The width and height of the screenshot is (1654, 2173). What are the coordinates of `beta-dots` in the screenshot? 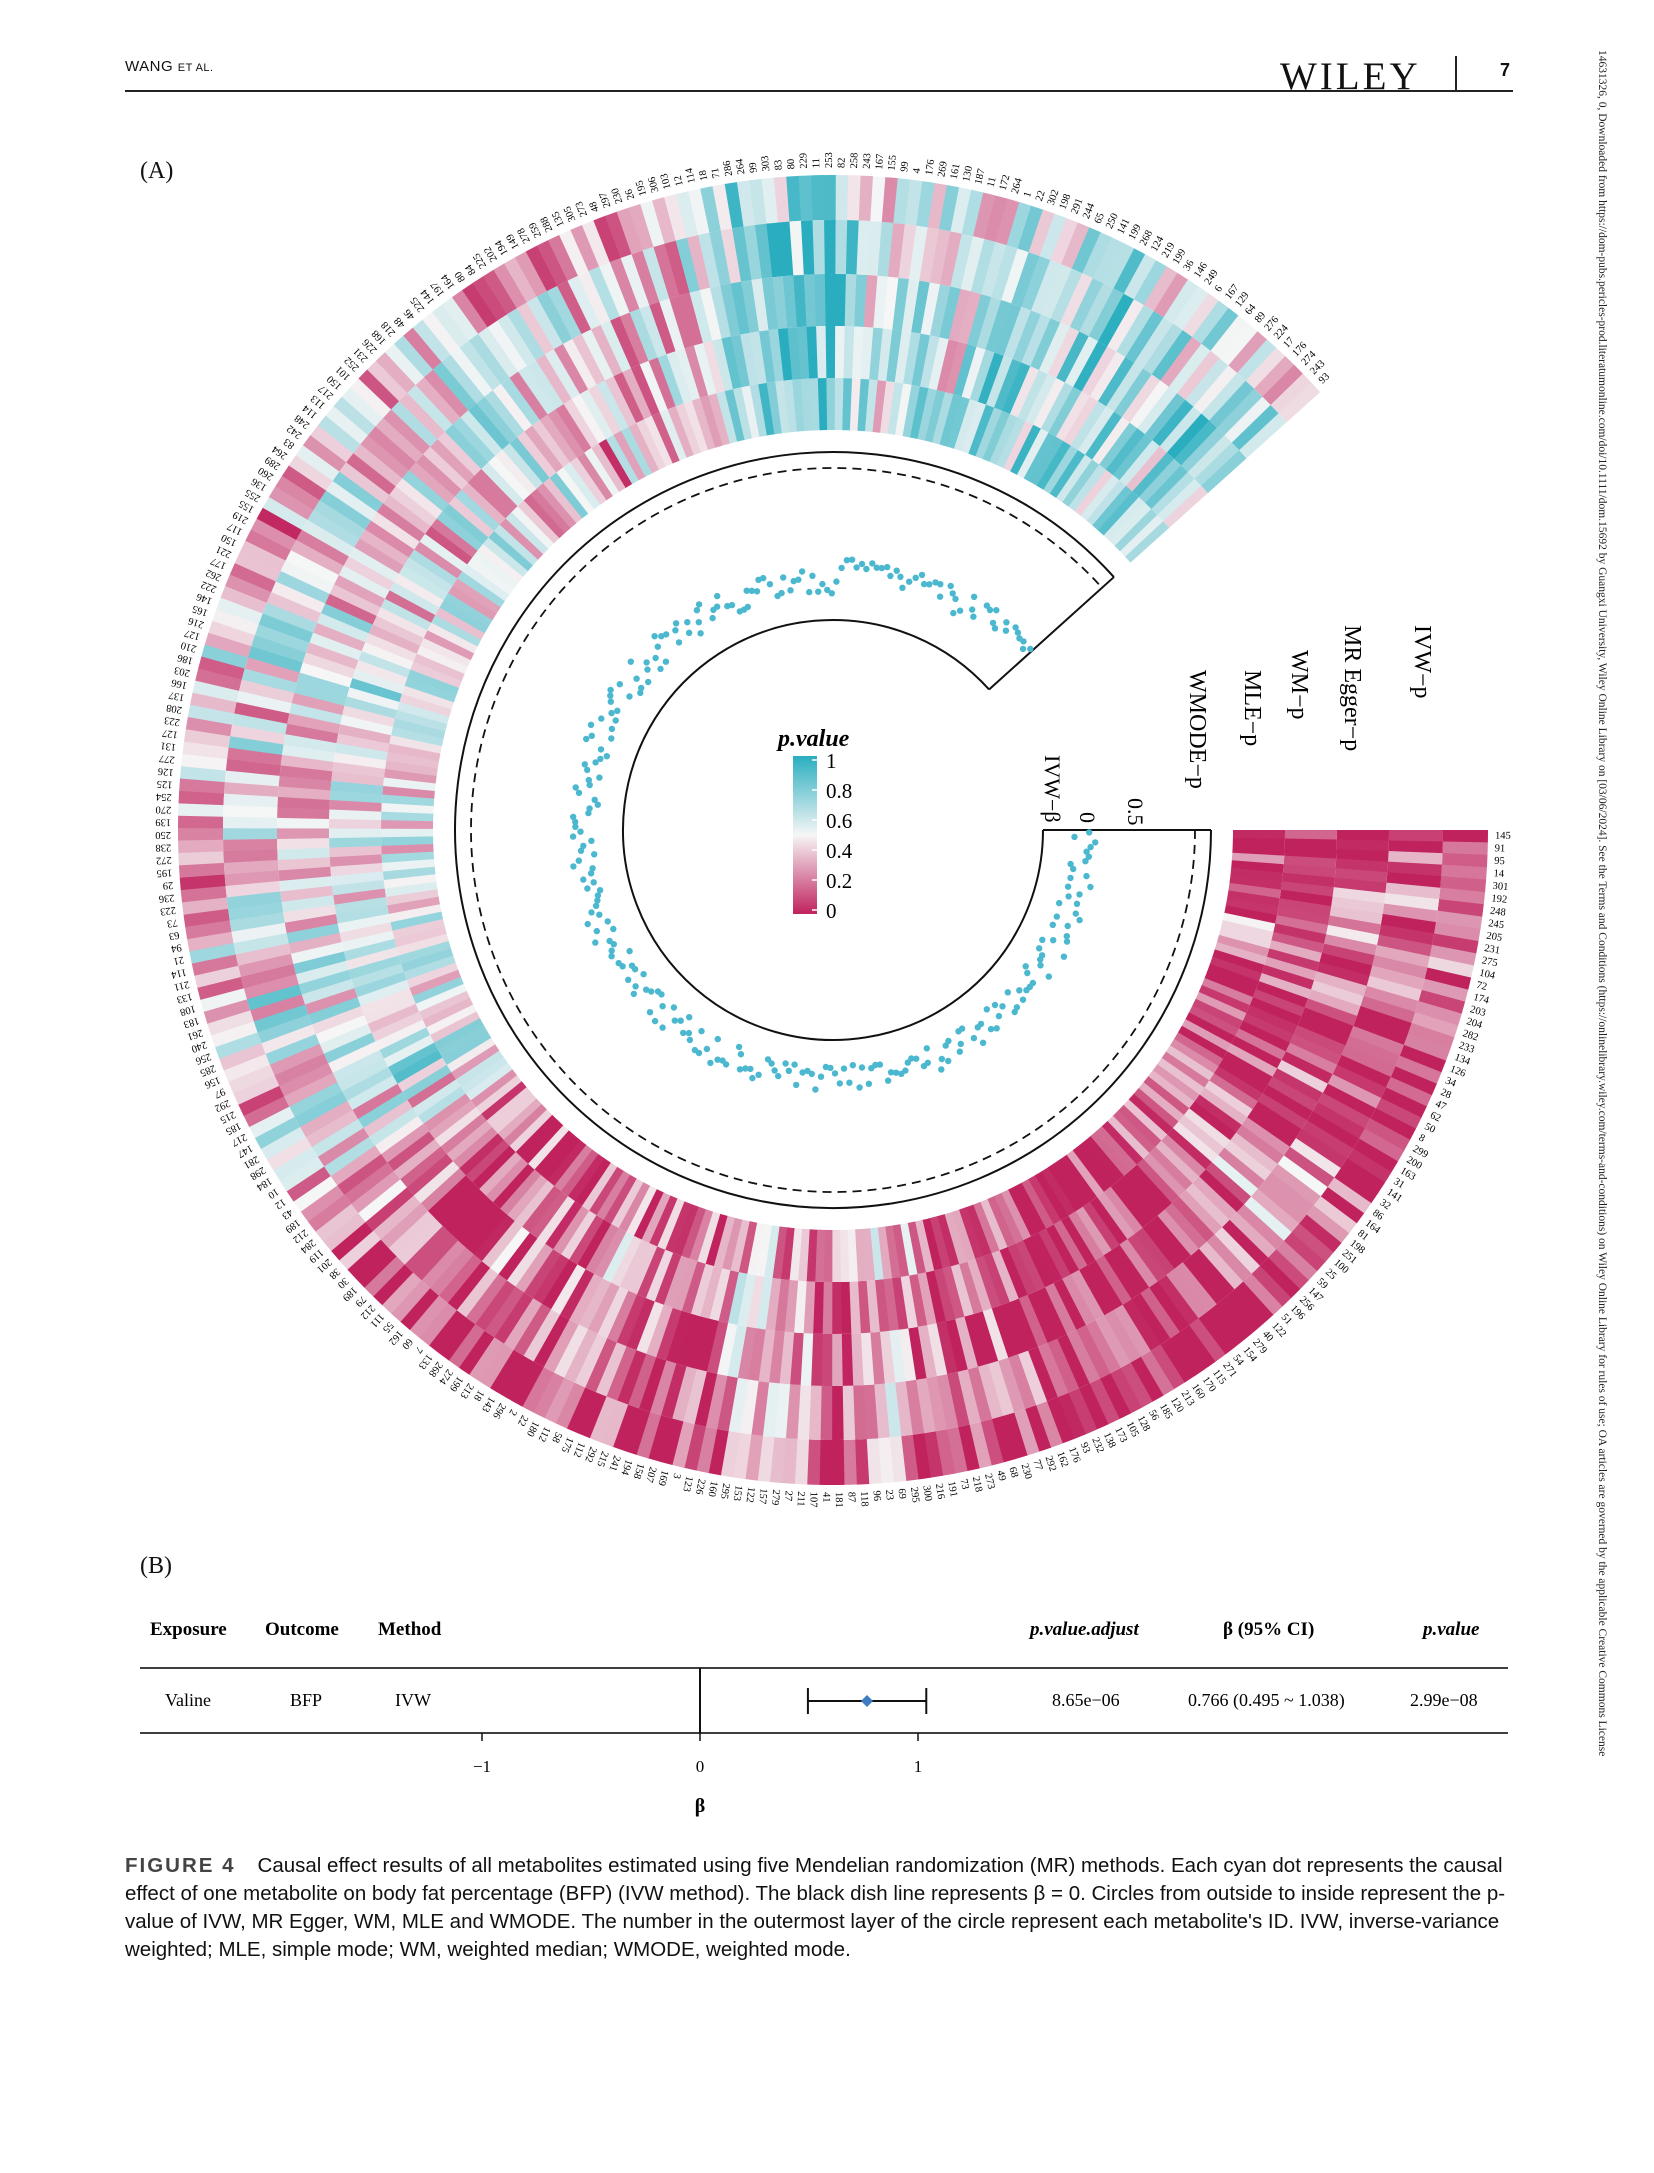 It's located at (834, 824).